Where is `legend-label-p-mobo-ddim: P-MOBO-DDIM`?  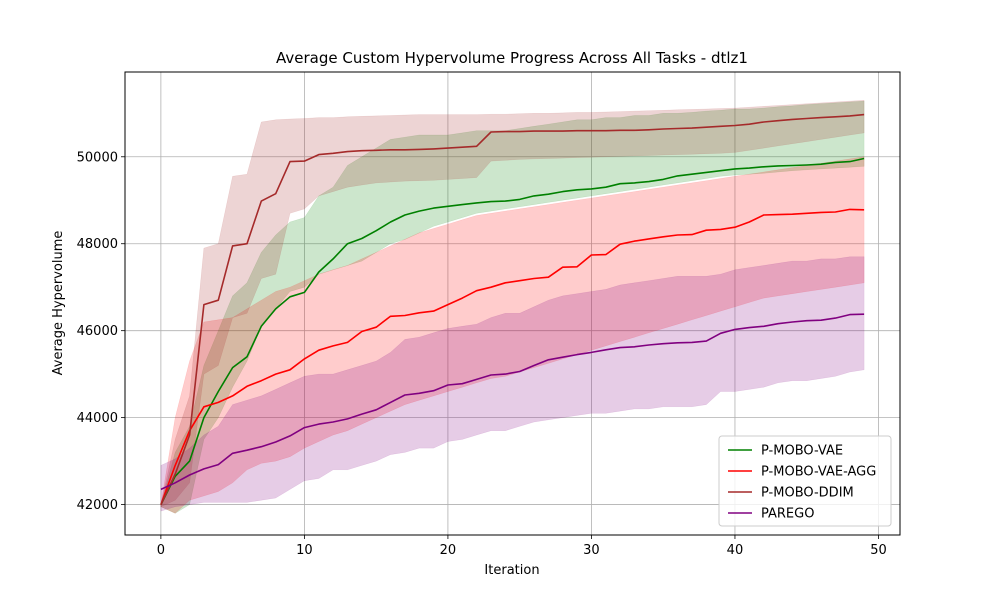 legend-label-p-mobo-ddim: P-MOBO-DDIM is located at coordinates (807, 493).